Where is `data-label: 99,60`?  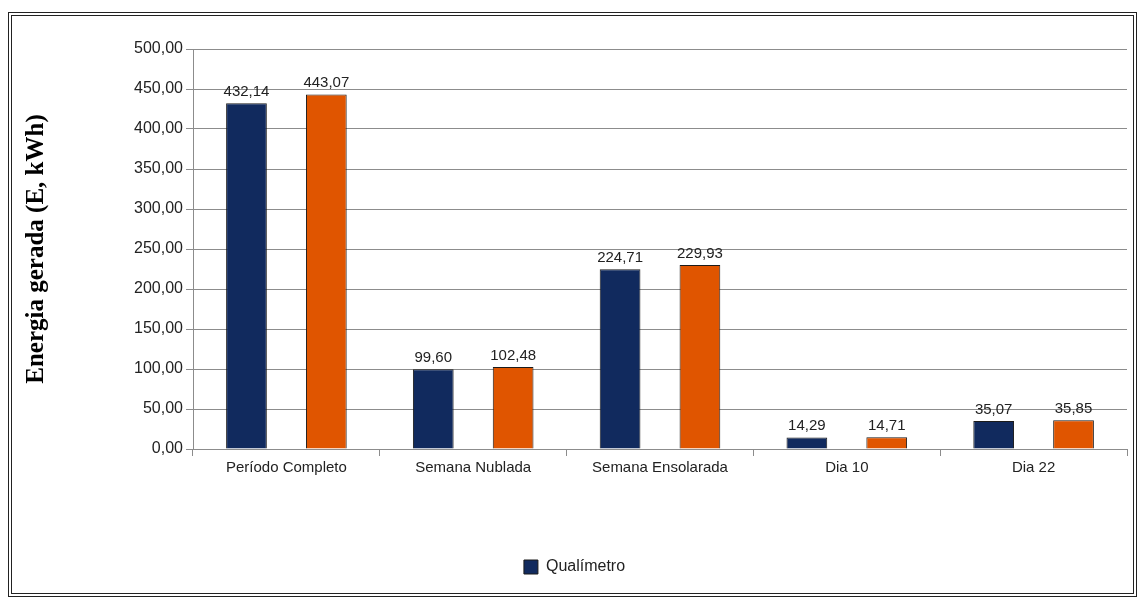
data-label: 99,60 is located at coordinates (433, 356).